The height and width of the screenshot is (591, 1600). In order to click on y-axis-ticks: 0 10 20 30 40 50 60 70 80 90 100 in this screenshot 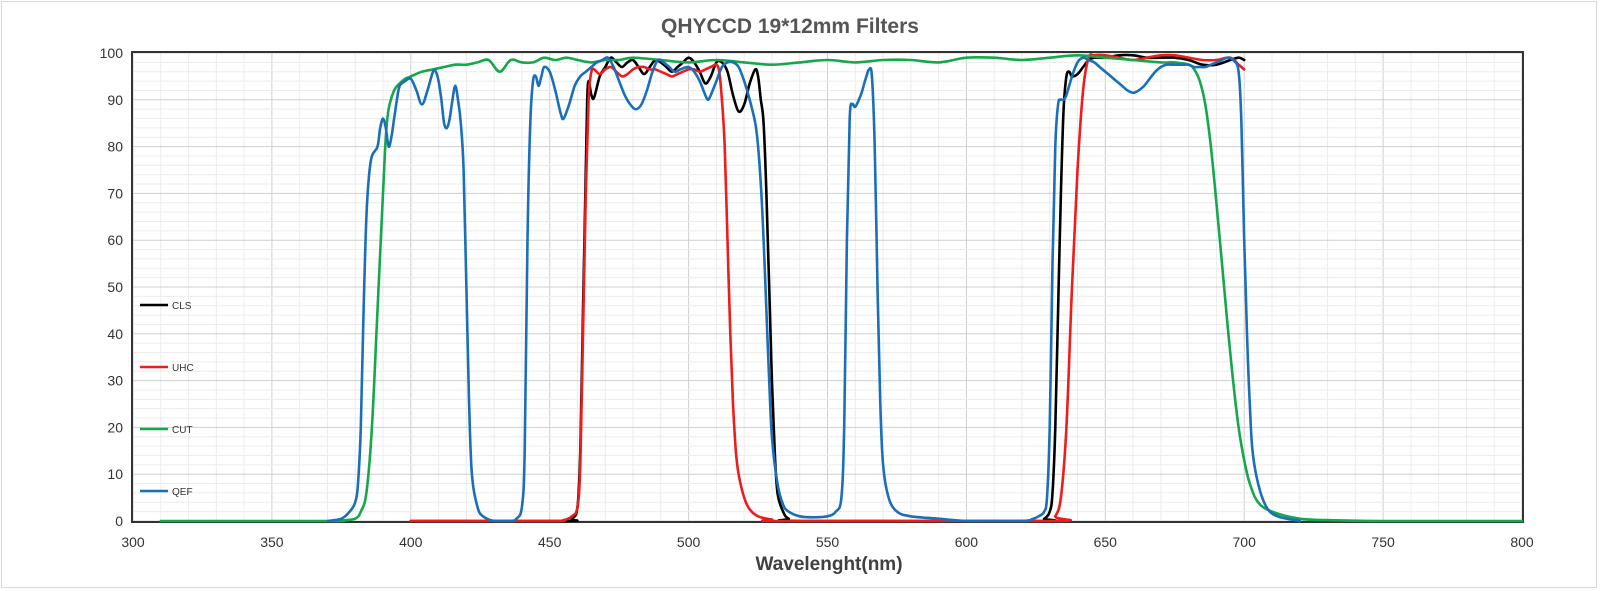, I will do `click(112, 287)`.